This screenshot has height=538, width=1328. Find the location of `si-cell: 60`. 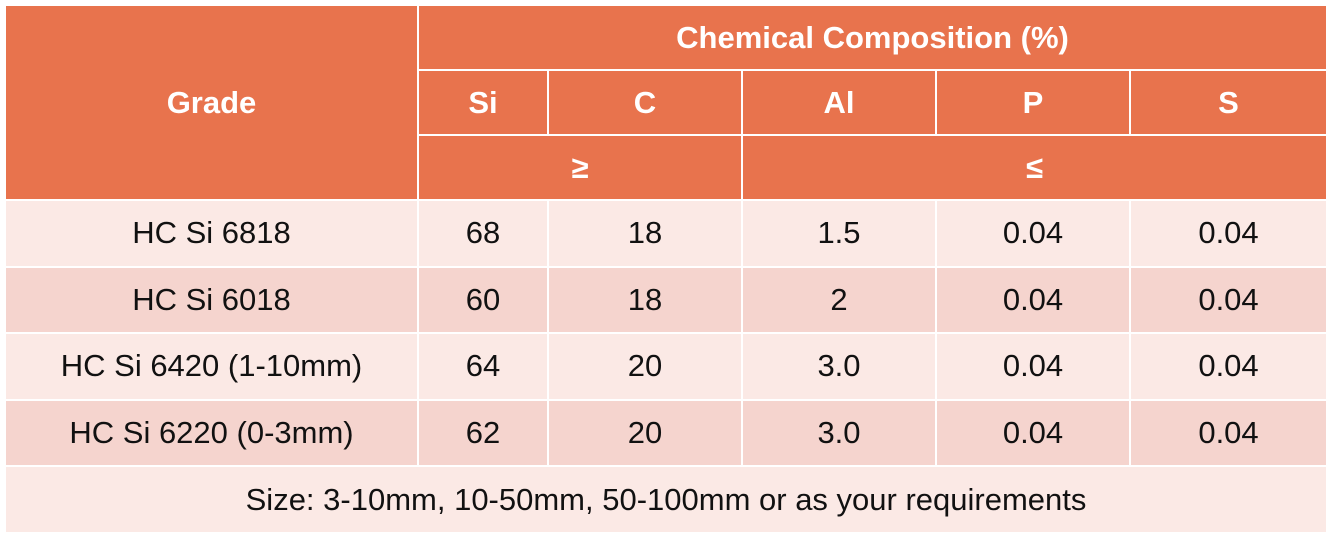

si-cell: 60 is located at coordinates (483, 300).